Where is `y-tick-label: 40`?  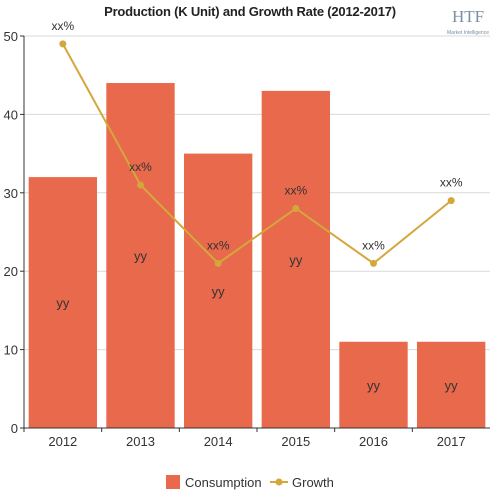
y-tick-label: 40 is located at coordinates (11, 114).